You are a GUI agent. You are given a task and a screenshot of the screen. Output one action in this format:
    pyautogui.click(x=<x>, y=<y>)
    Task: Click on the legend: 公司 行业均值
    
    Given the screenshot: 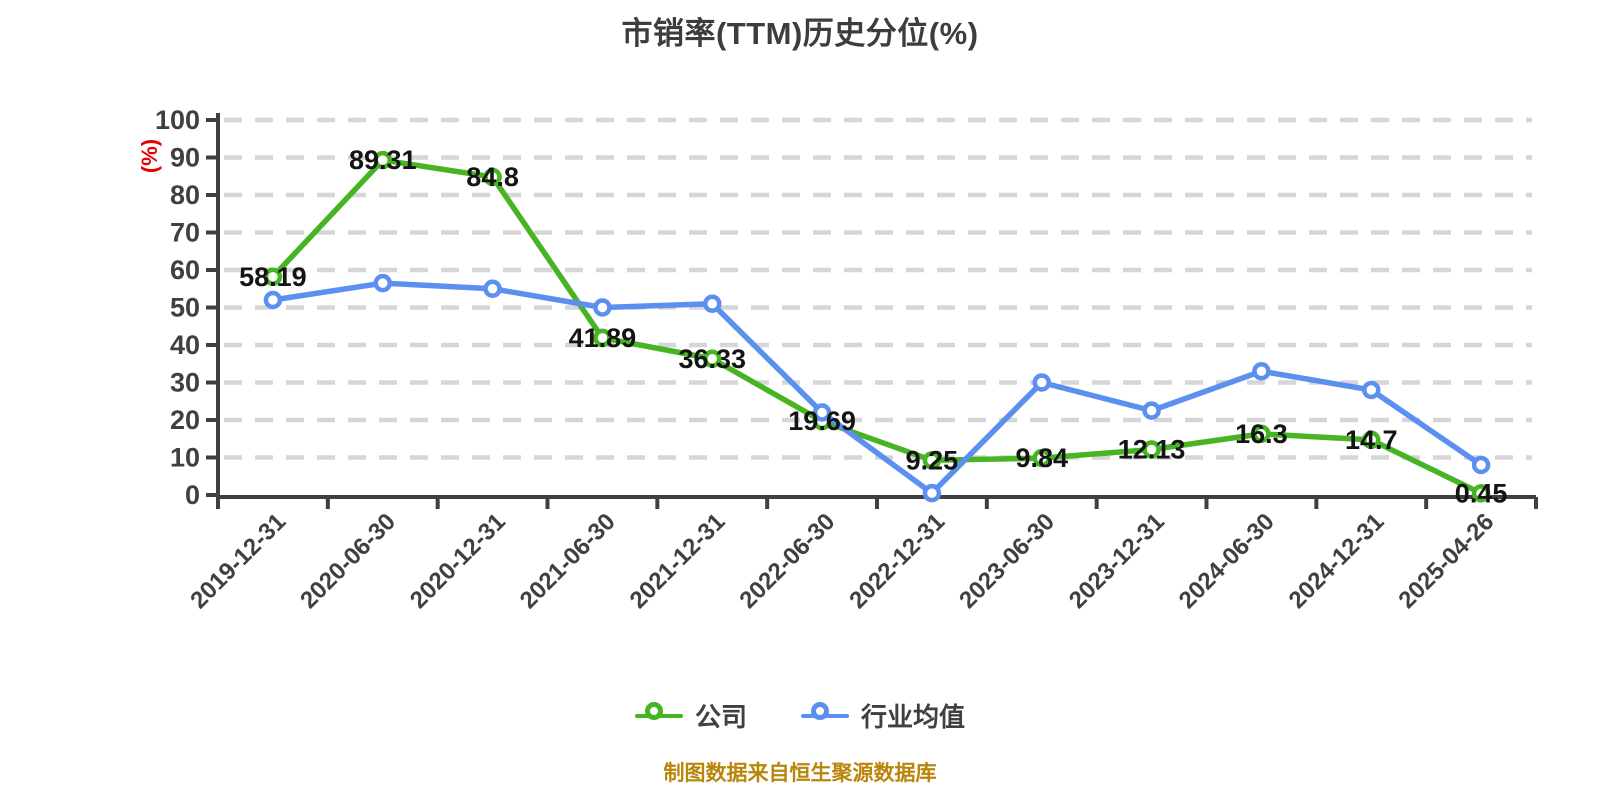 What is the action you would take?
    pyautogui.click(x=800, y=715)
    